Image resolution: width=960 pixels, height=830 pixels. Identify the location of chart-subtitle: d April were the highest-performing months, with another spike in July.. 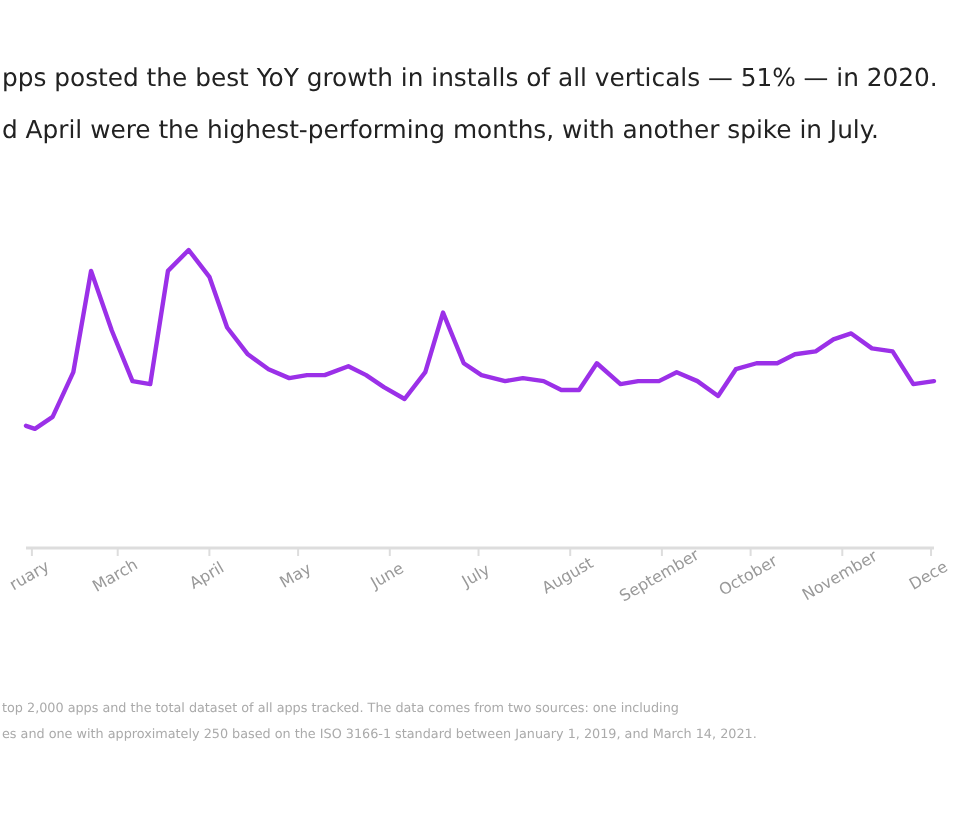
(440, 129).